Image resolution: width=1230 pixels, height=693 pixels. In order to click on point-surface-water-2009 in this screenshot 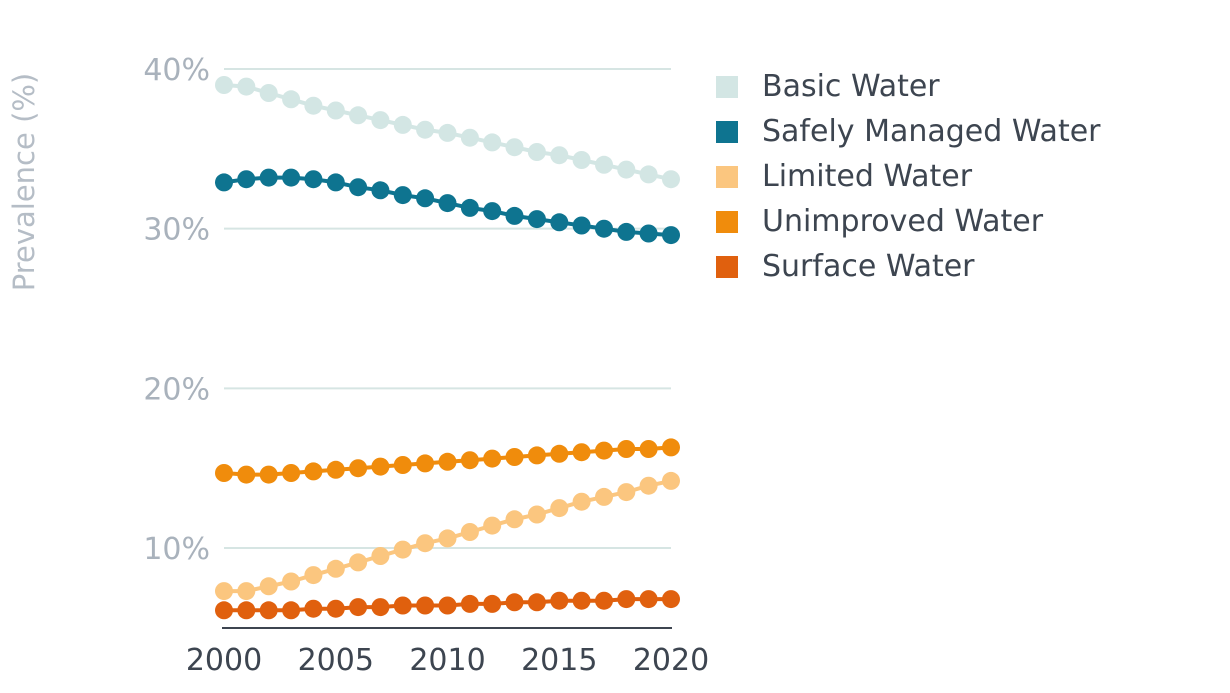, I will do `click(425, 605)`.